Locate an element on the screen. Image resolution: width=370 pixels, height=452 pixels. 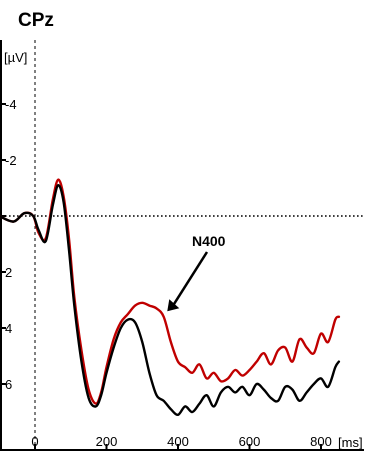
x-tick-label: 800 is located at coordinates (321, 441).